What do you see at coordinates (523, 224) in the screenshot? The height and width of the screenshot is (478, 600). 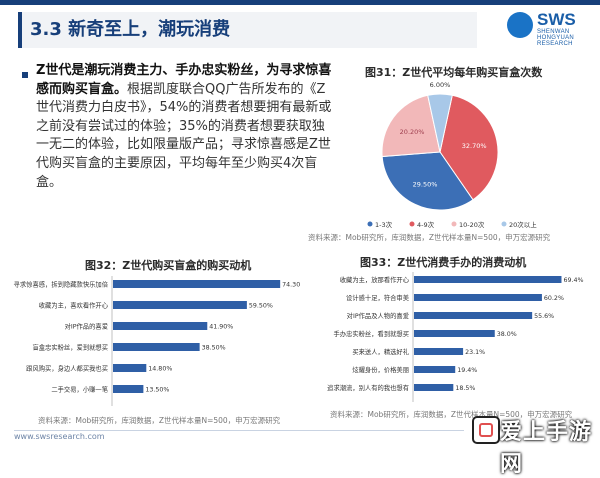 I see `legend-label: 20次以上` at bounding box center [523, 224].